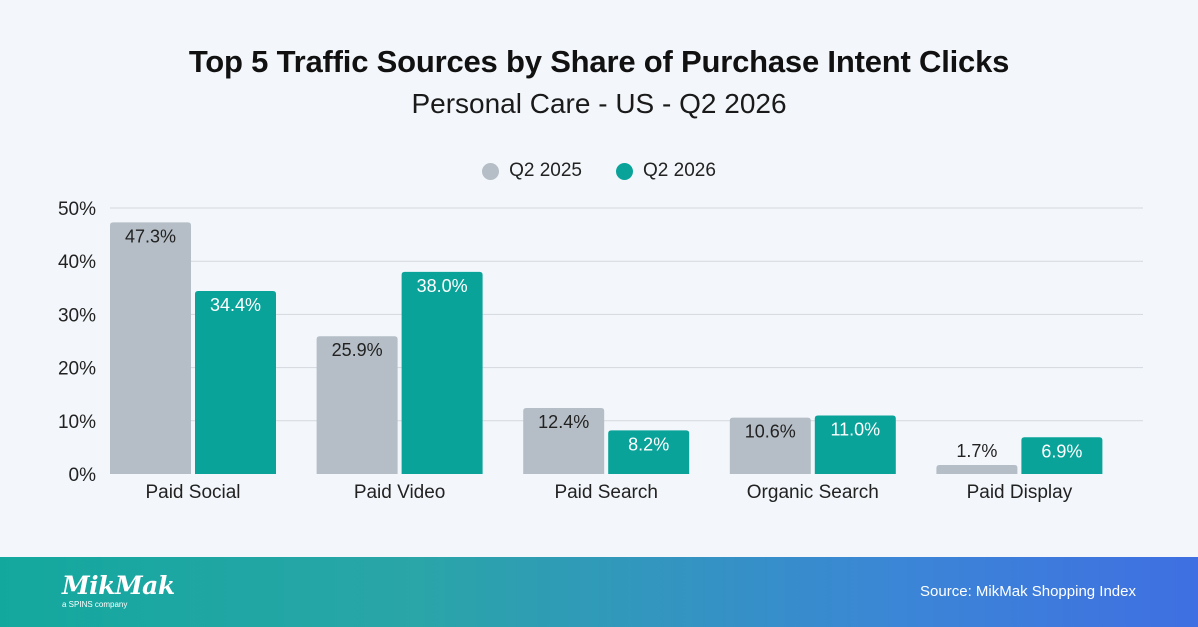 The height and width of the screenshot is (627, 1198). What do you see at coordinates (357, 350) in the screenshot?
I see `data-label: 25.9%` at bounding box center [357, 350].